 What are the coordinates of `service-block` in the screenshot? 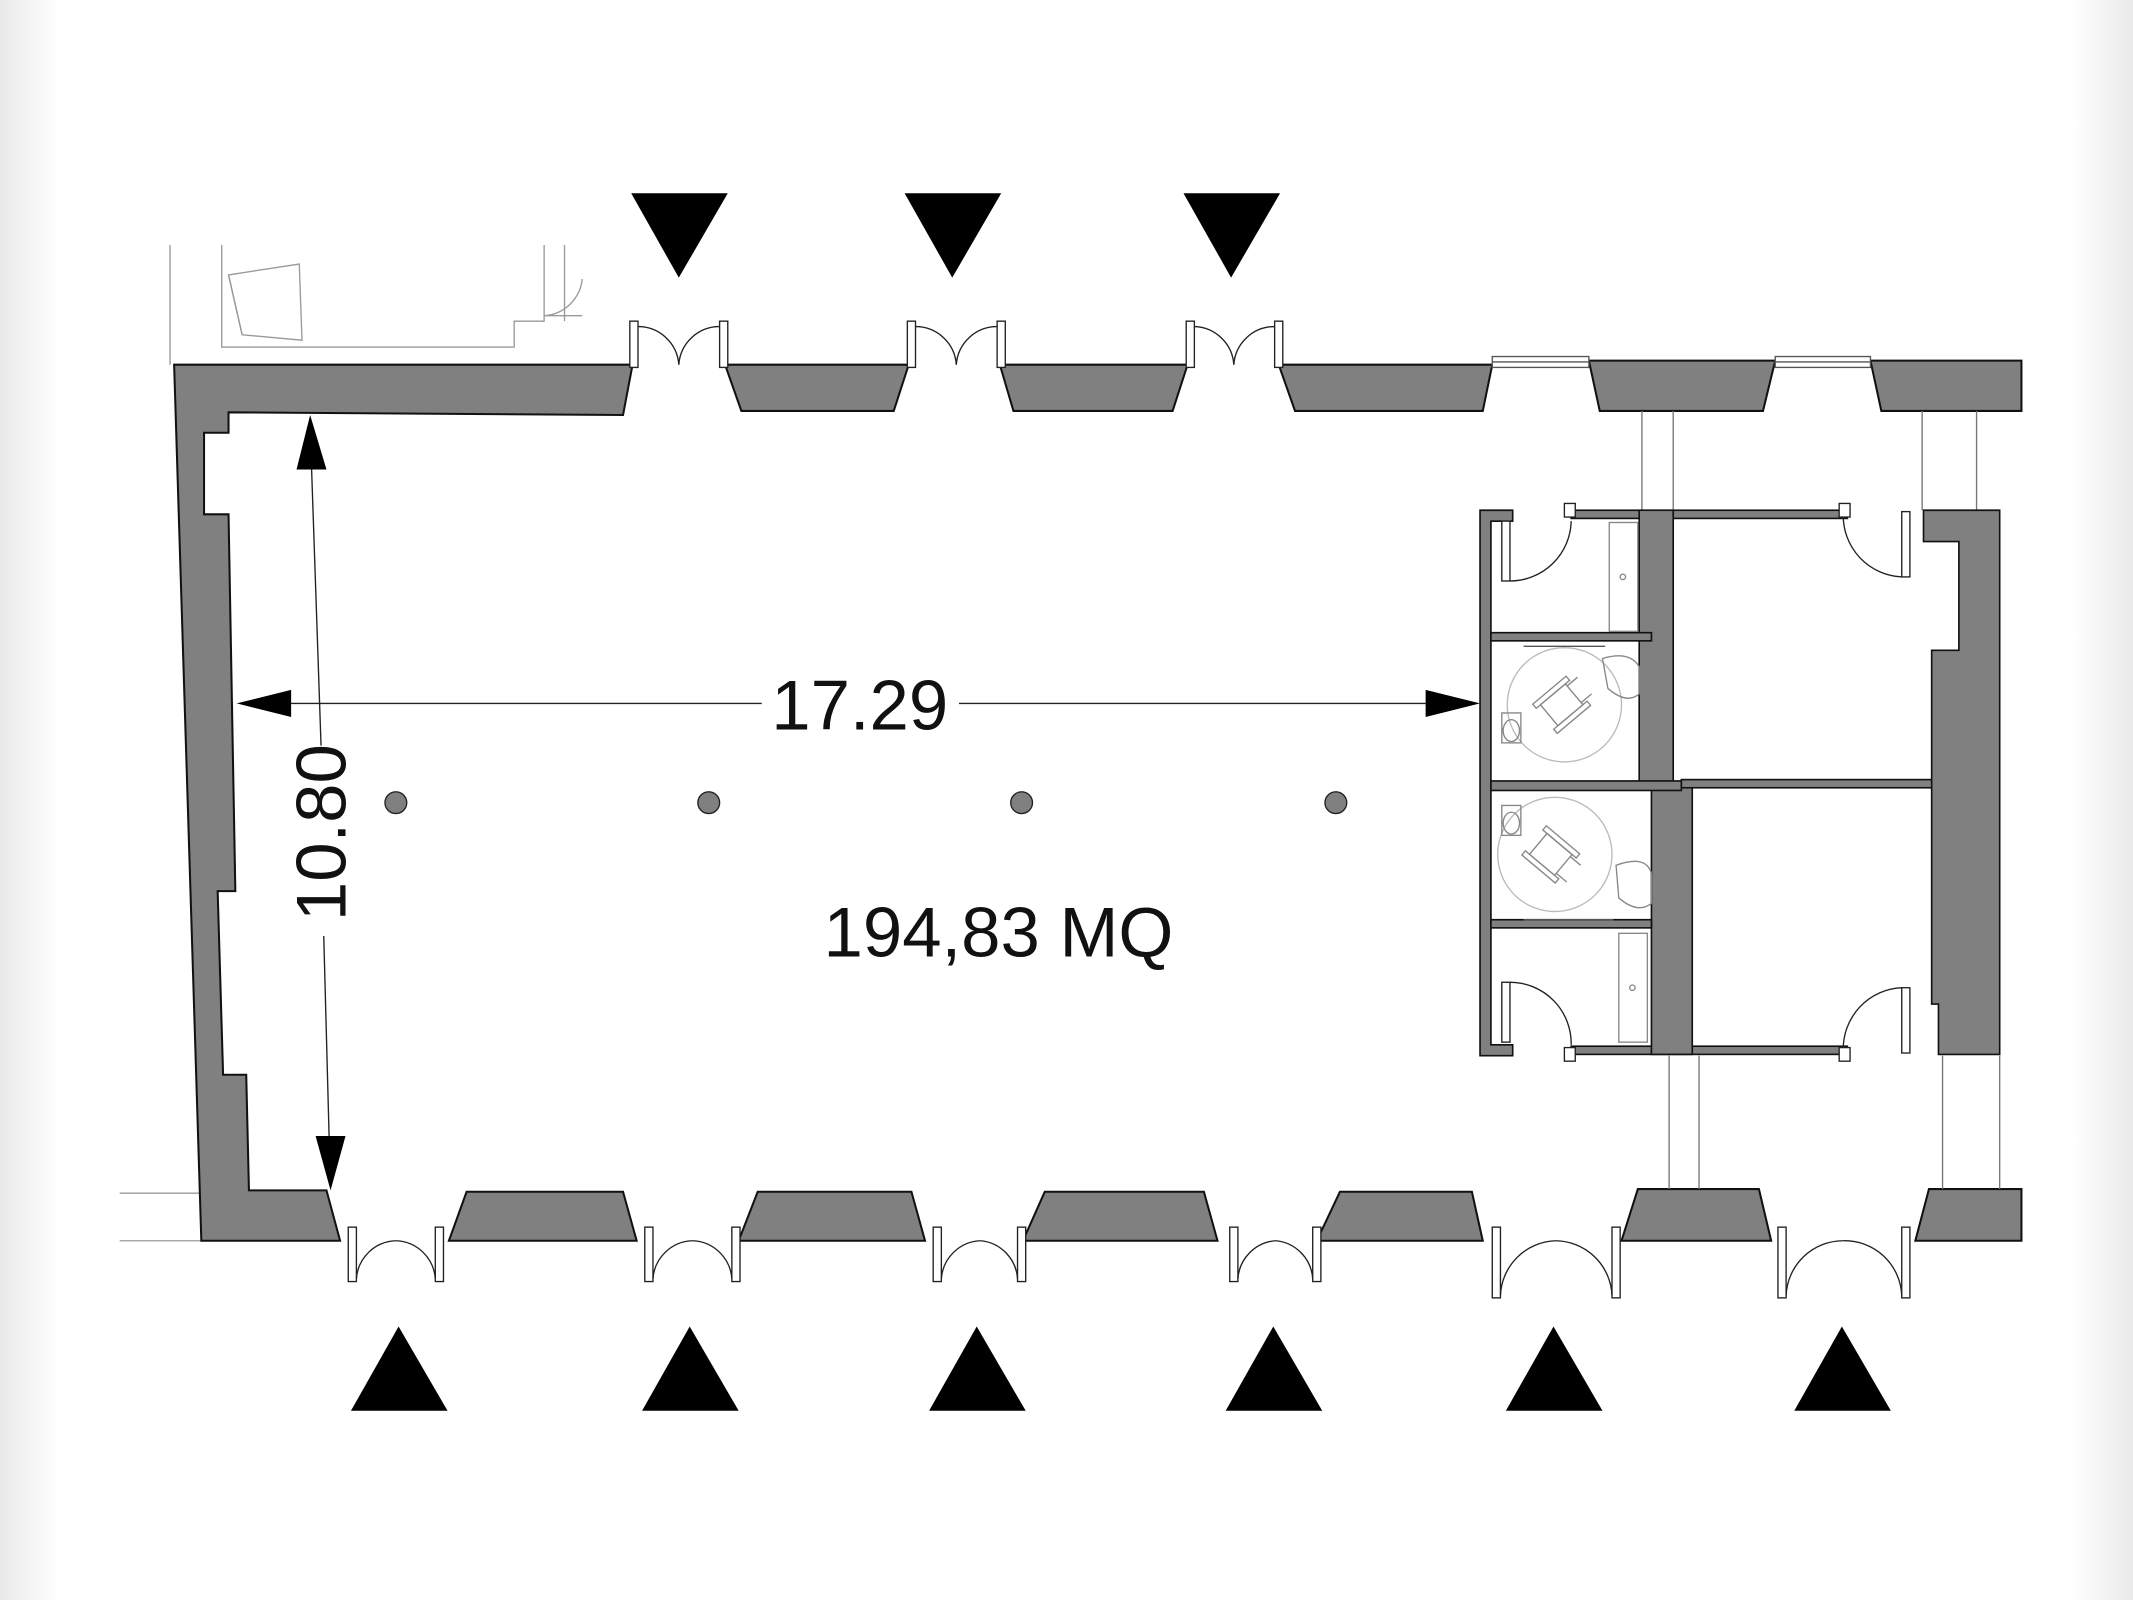 It's located at (1740, 782).